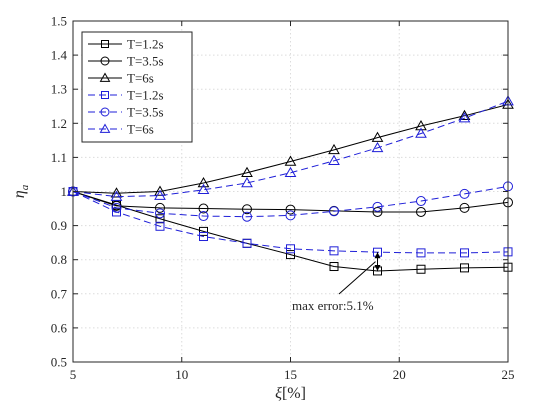 The image size is (560, 409). What do you see at coordinates (290, 393) in the screenshot?
I see `x-axis-title: ξ[%]` at bounding box center [290, 393].